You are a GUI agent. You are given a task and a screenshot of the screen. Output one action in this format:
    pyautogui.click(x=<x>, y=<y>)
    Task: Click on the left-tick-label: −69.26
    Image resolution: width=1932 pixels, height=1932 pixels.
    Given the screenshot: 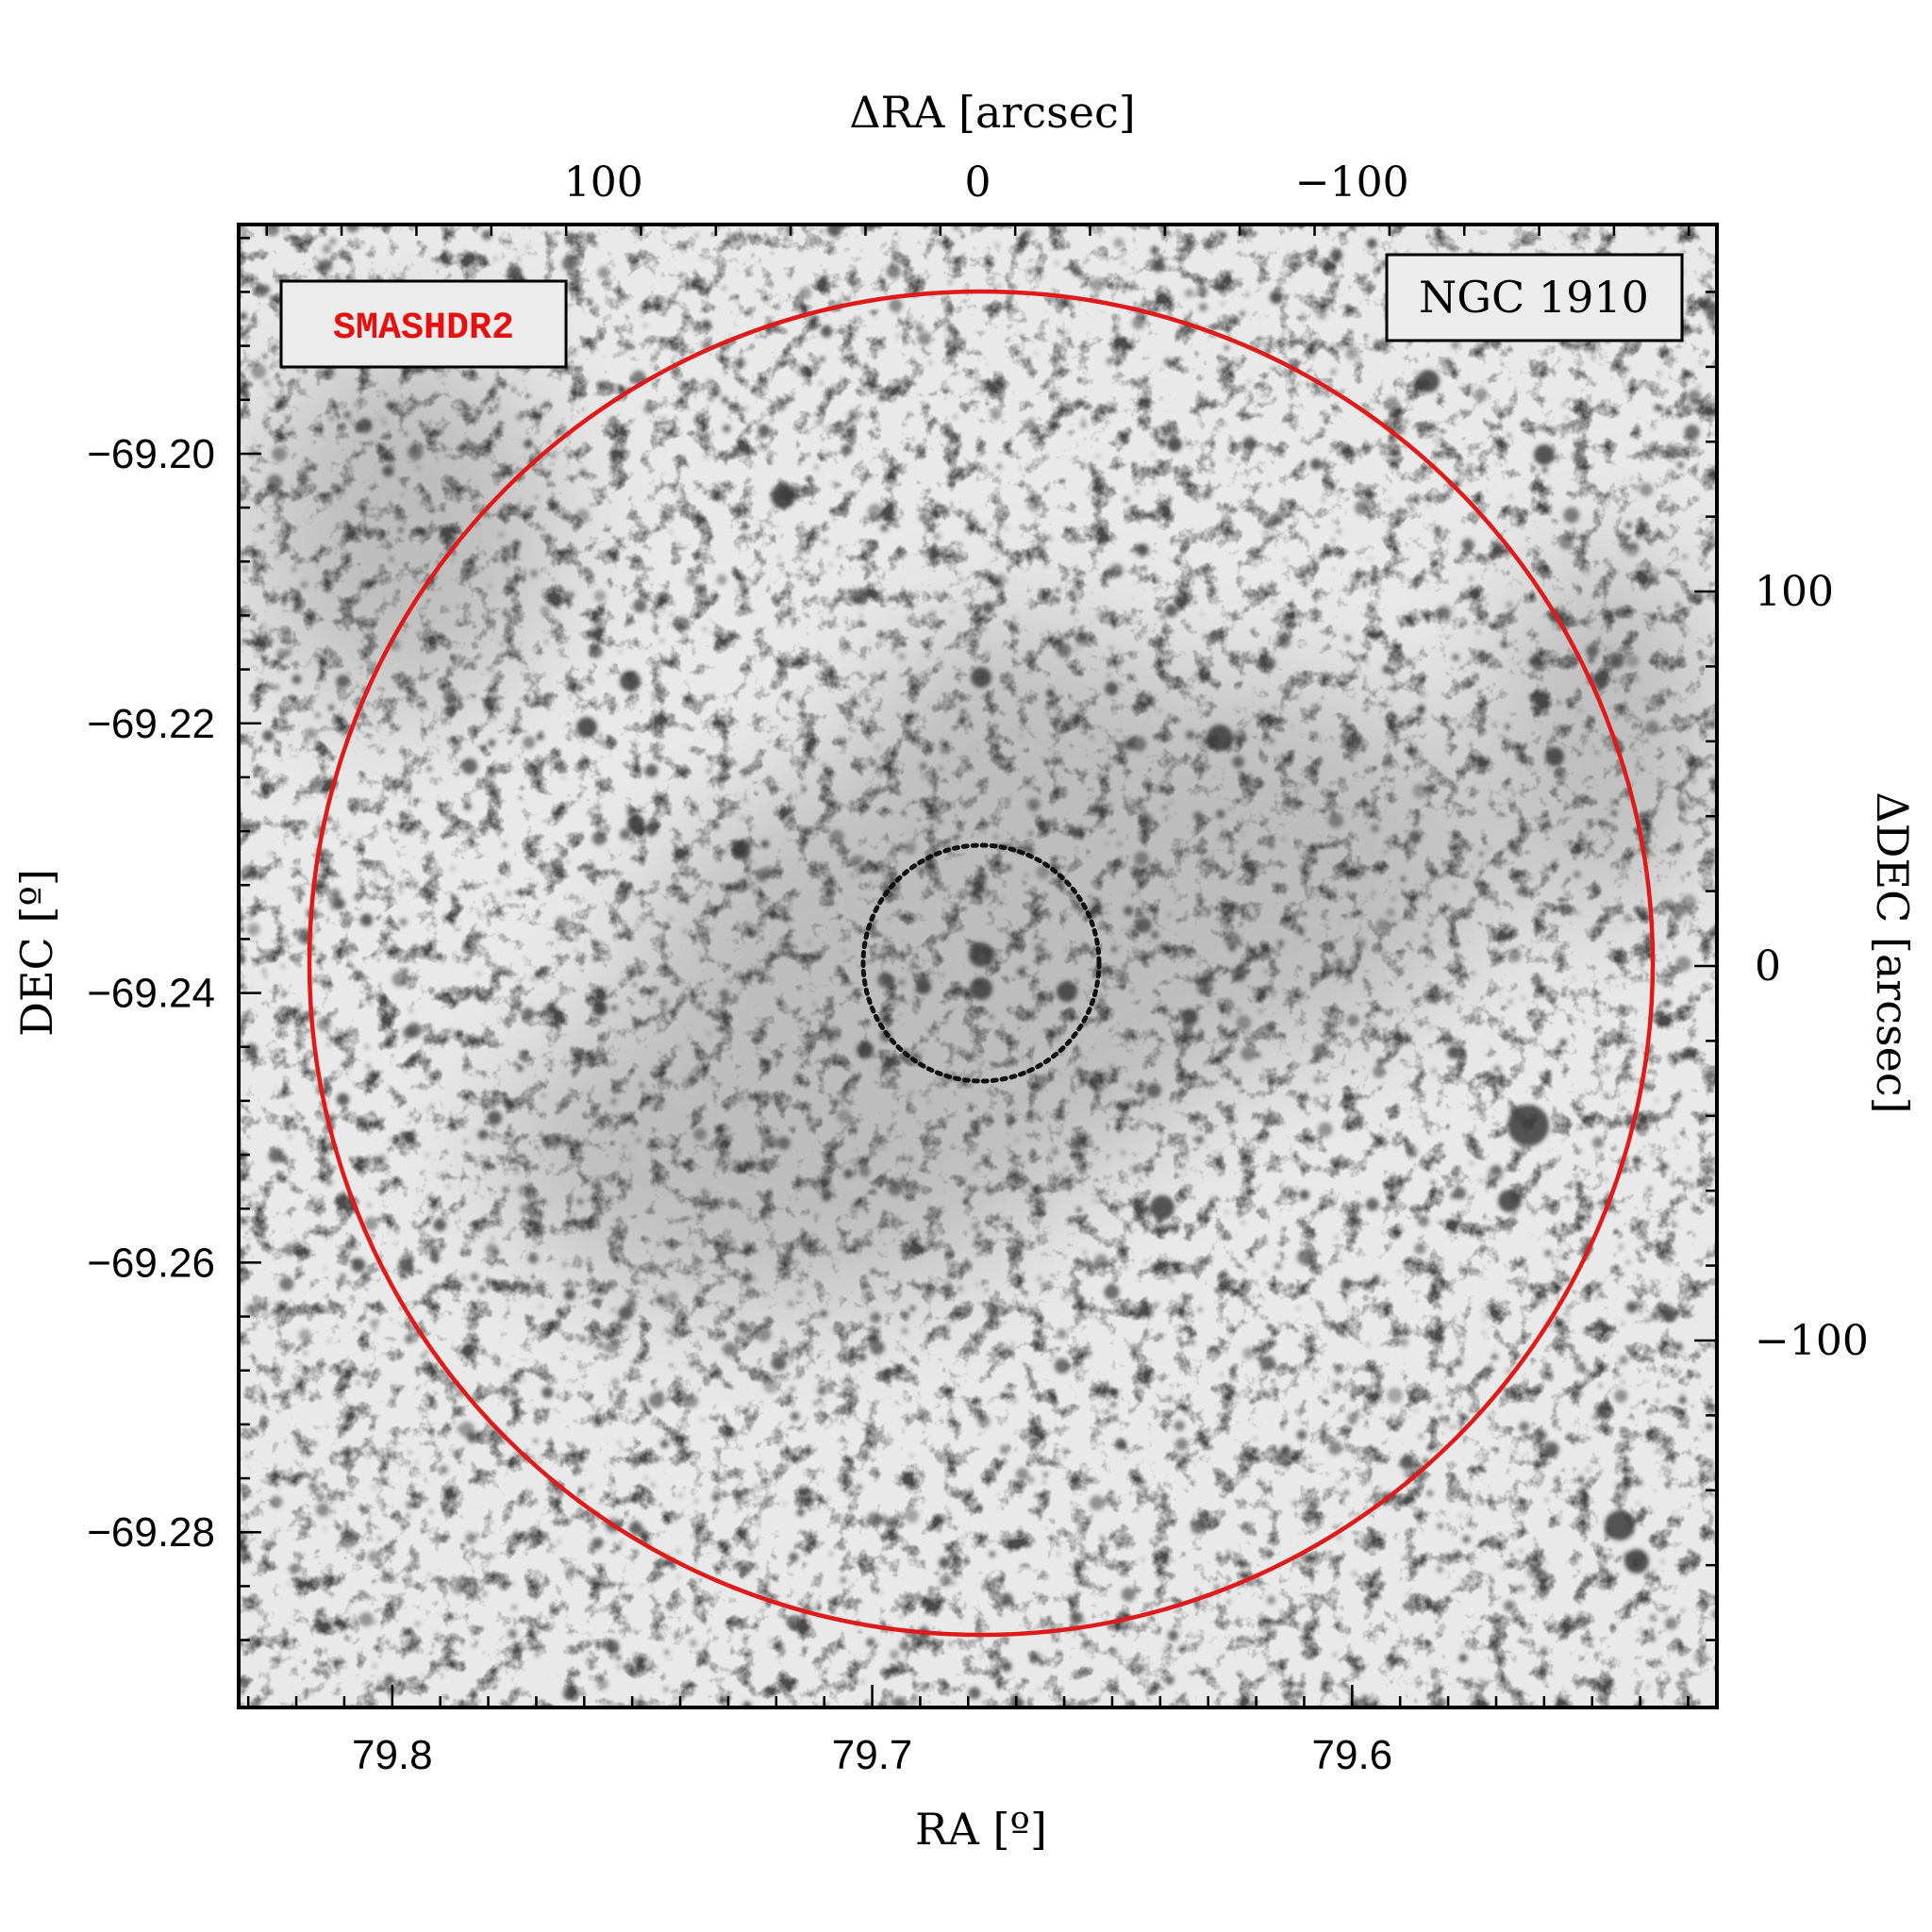 What is the action you would take?
    pyautogui.click(x=151, y=1263)
    